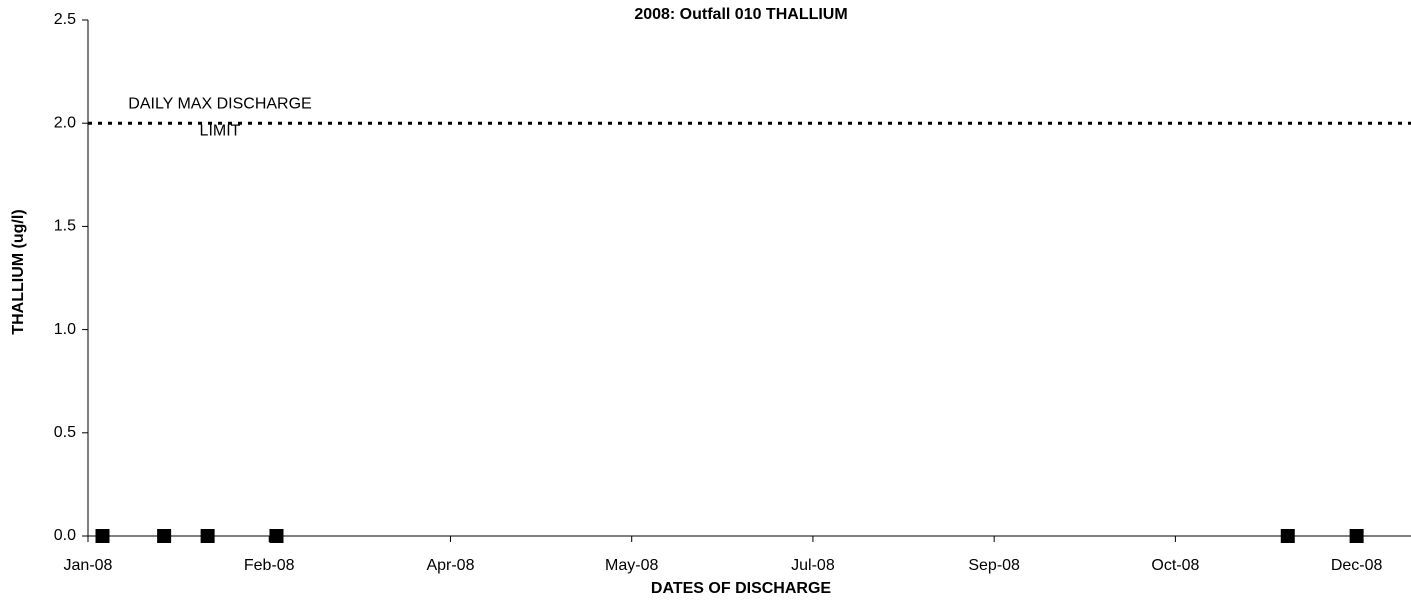  Describe the element at coordinates (631, 565) in the screenshot. I see `x-tick-label: May-08` at that location.